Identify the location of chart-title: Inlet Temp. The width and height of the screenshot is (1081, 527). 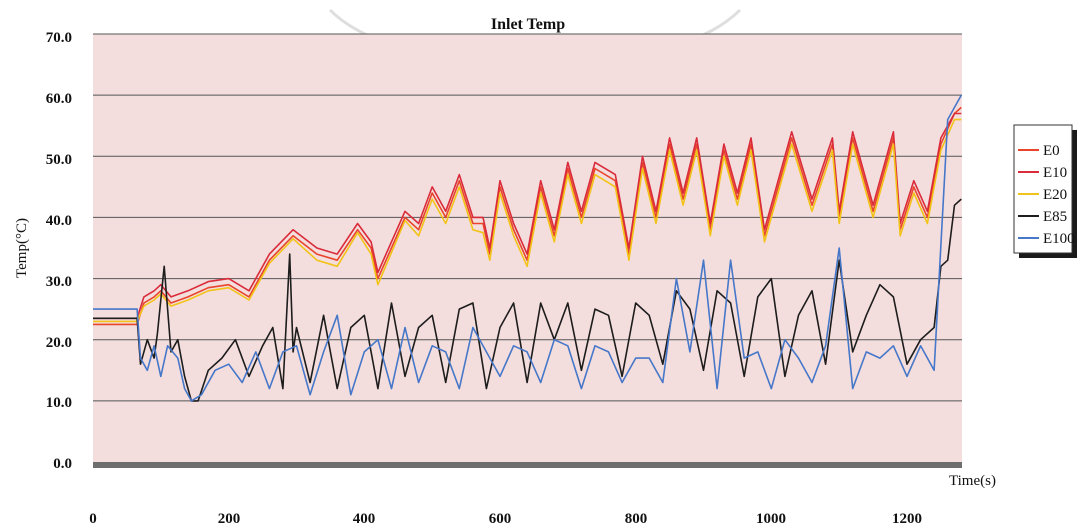
(528, 24).